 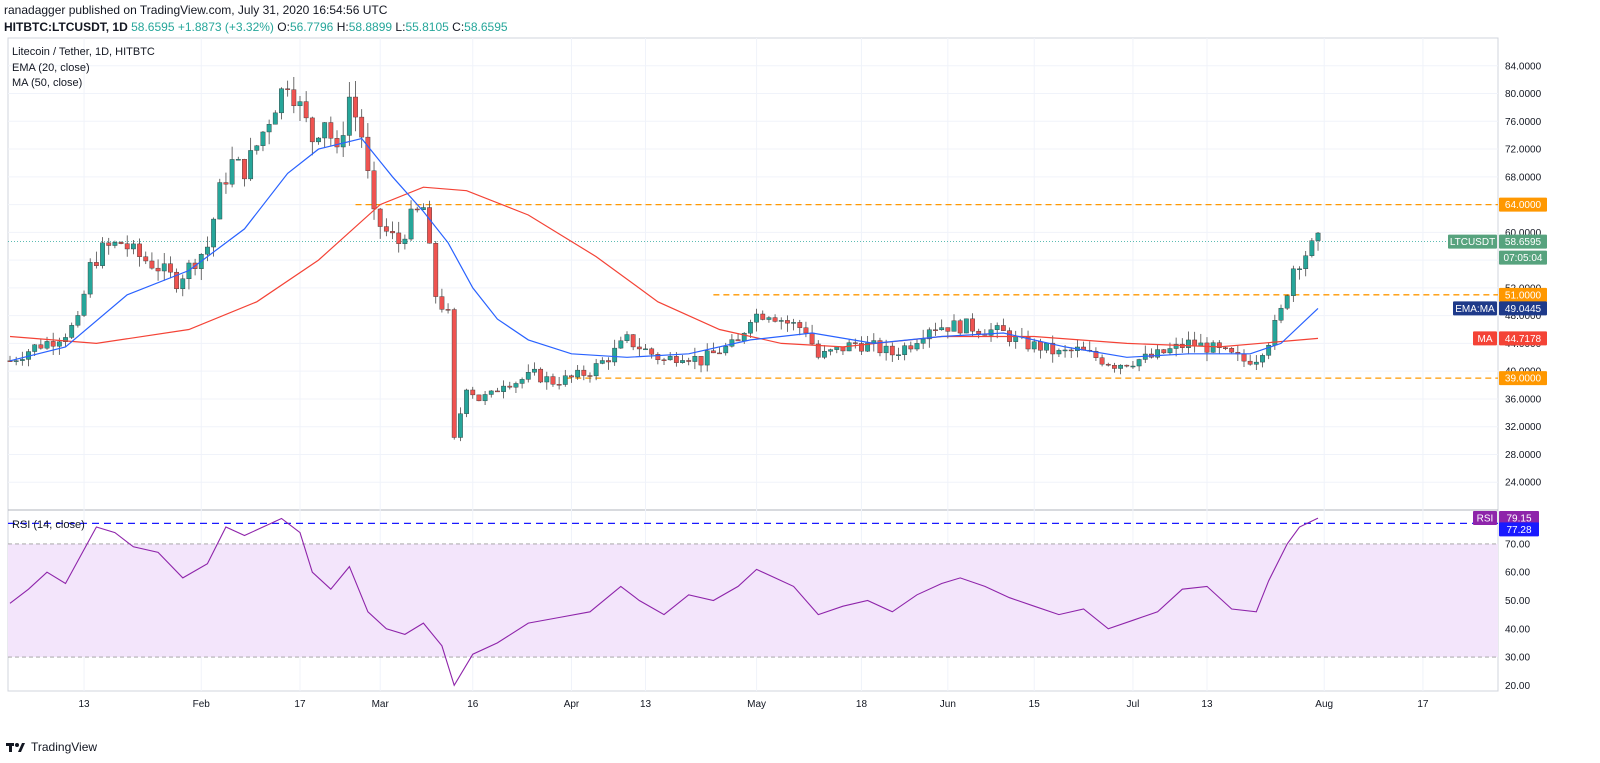 I want to click on legend-title: Litecoin / Tether, 1D, HITBTC, so click(x=83, y=52).